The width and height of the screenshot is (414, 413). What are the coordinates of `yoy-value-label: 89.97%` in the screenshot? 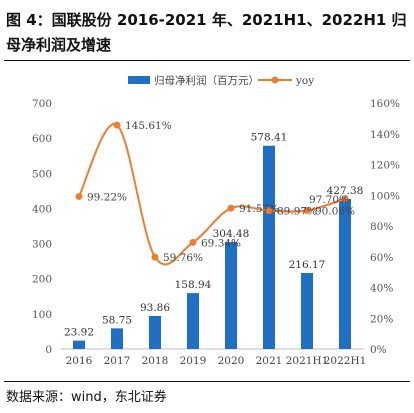 It's located at (297, 212).